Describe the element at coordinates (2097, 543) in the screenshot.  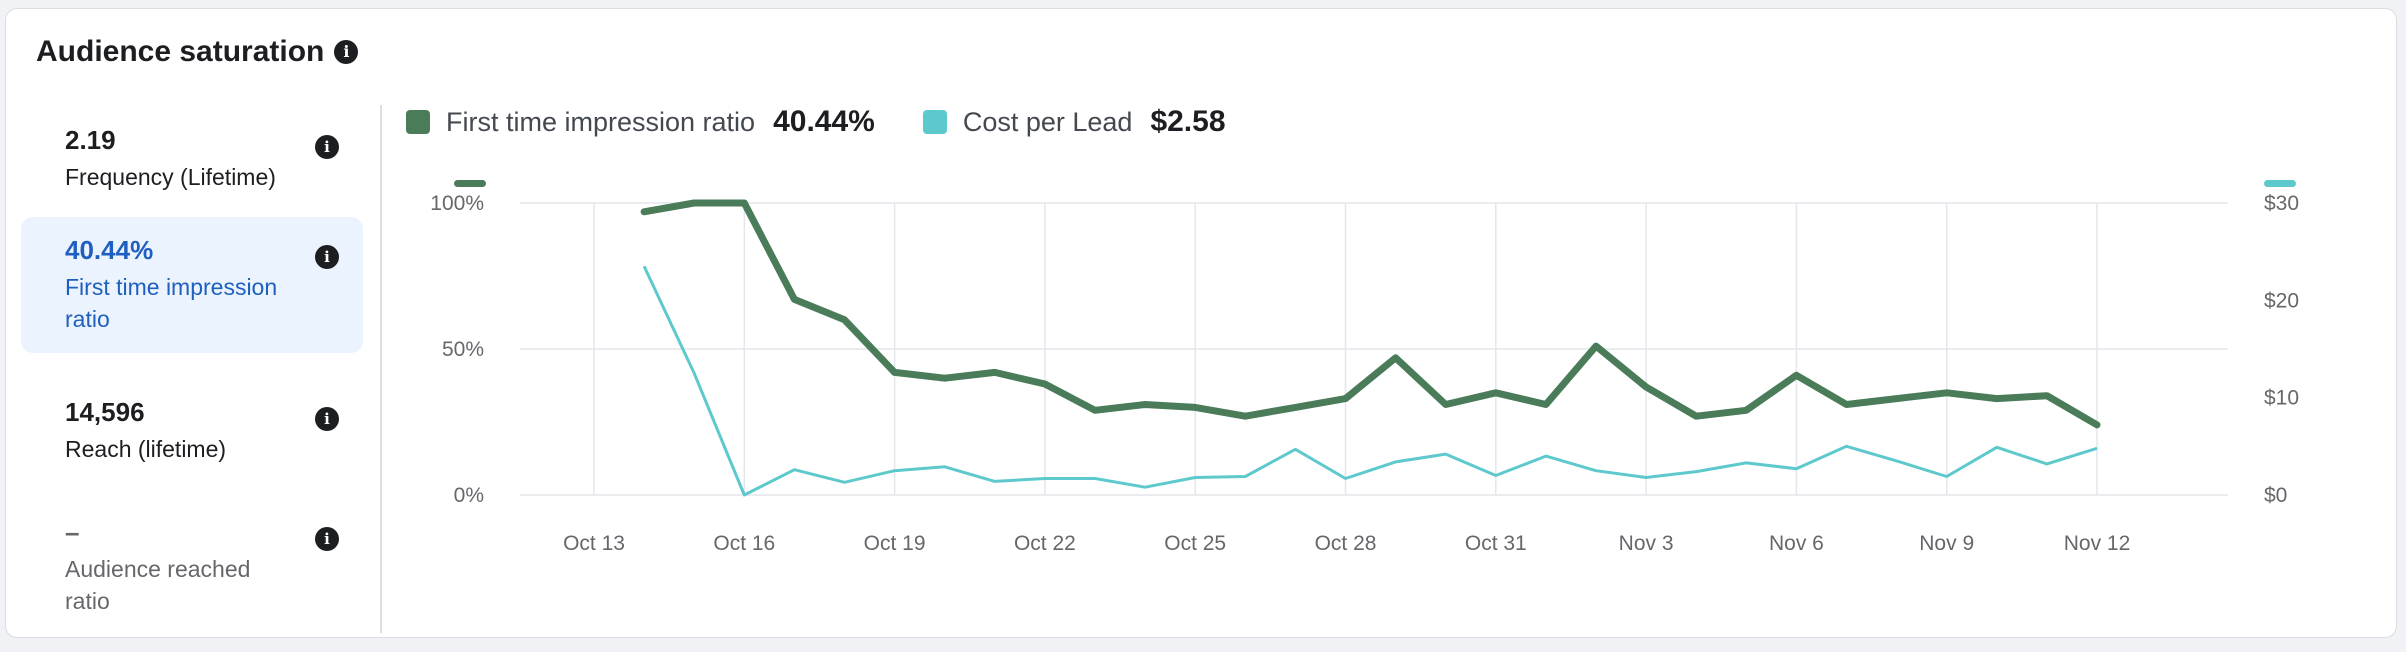
I see `x-tick-label: Nov 12` at that location.